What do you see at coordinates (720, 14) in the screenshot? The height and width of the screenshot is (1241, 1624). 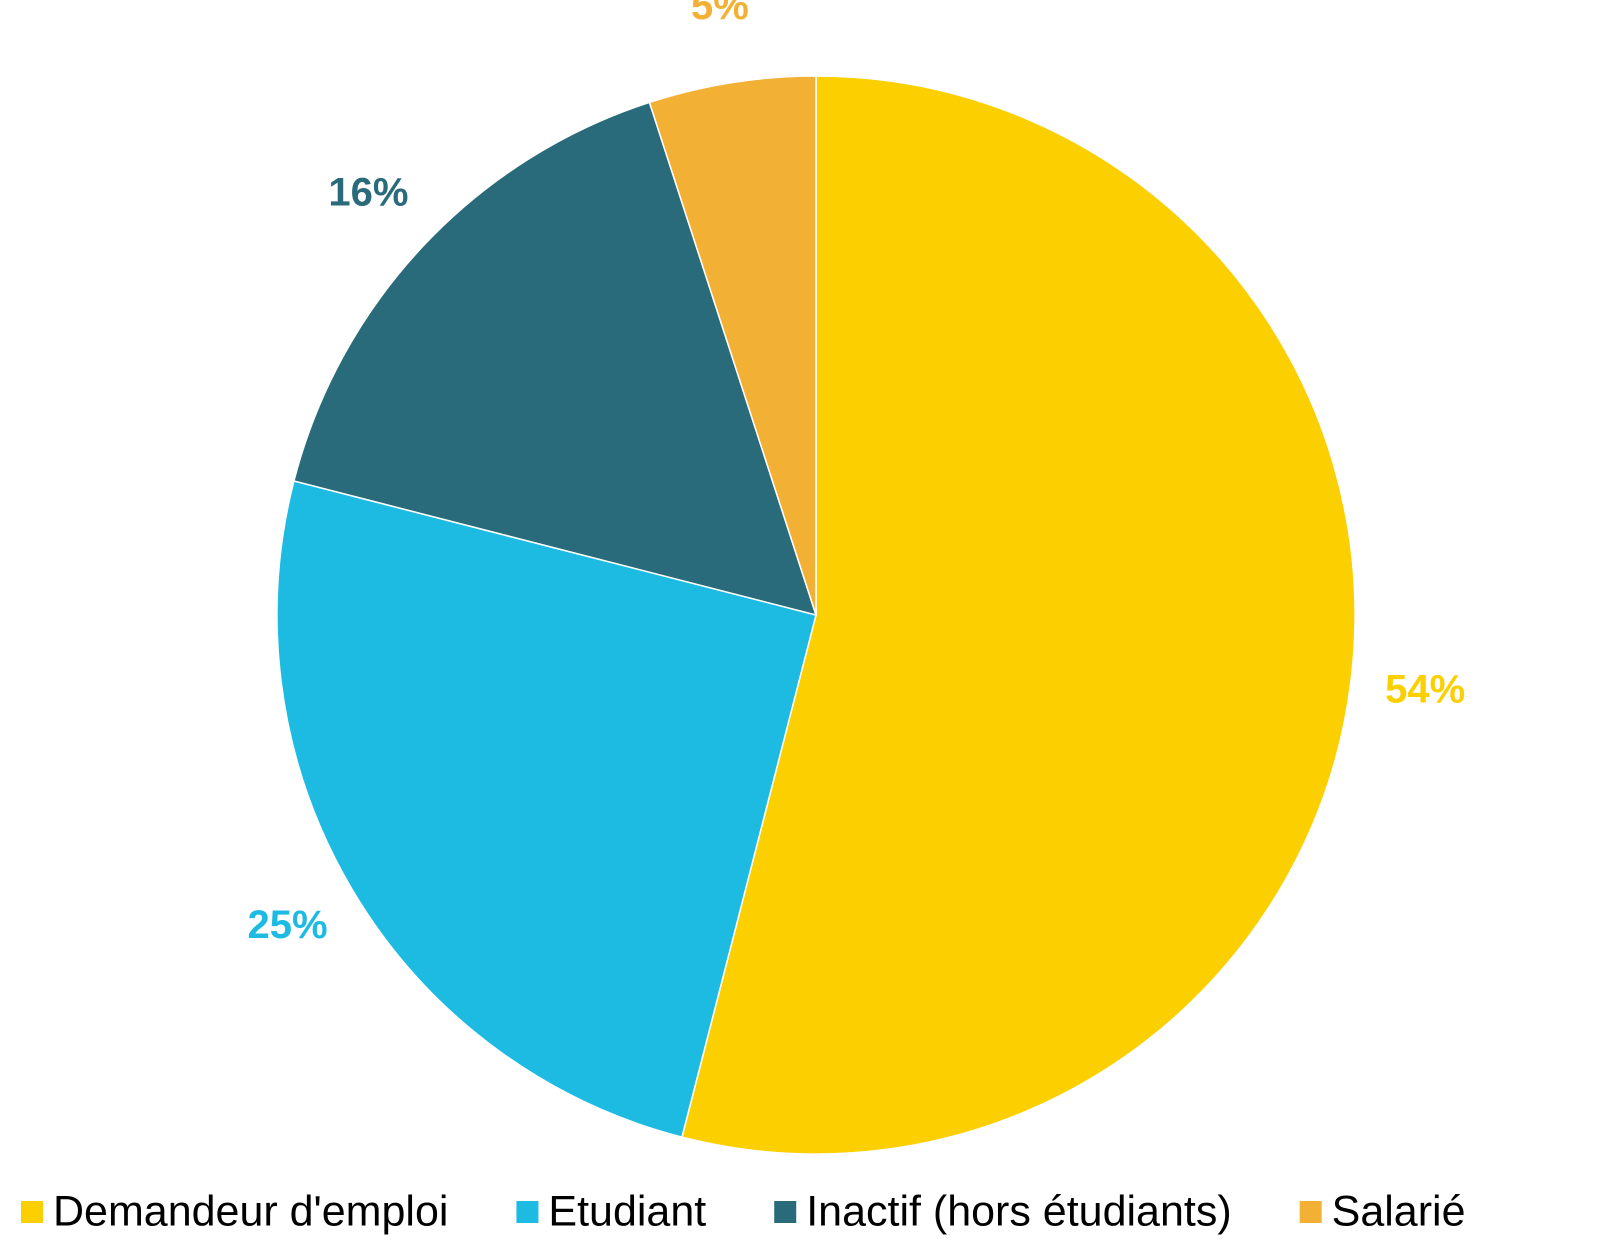 I see `data-label: 5%` at bounding box center [720, 14].